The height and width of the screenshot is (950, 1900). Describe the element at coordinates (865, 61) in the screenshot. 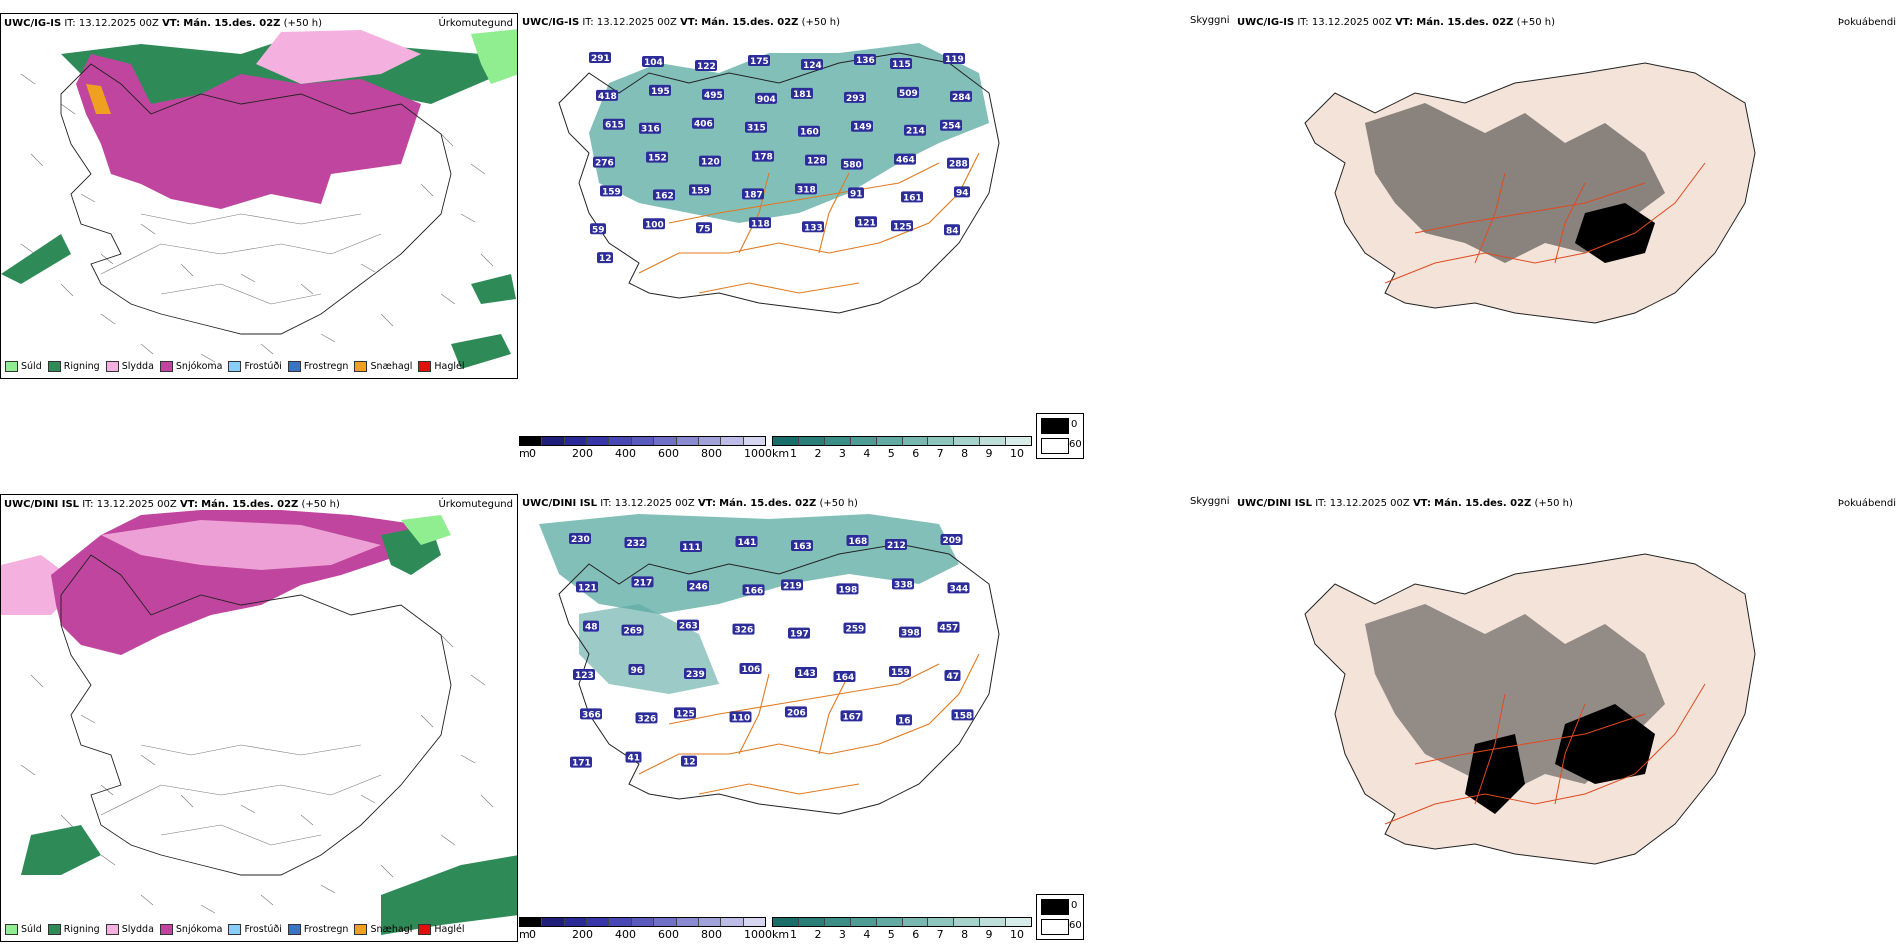

I see `cloud-base-label: 136` at that location.